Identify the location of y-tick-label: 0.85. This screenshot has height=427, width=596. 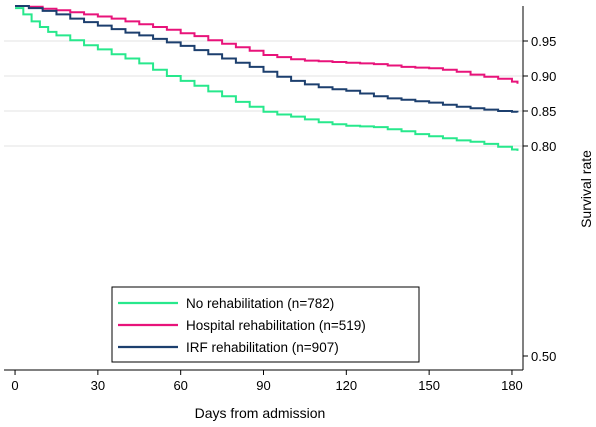
(543, 111).